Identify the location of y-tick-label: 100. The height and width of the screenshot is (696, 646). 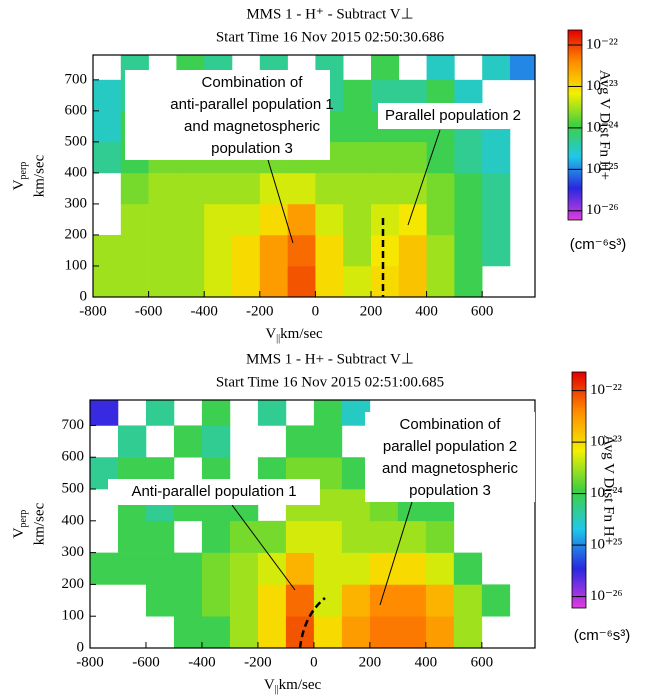
(73, 616).